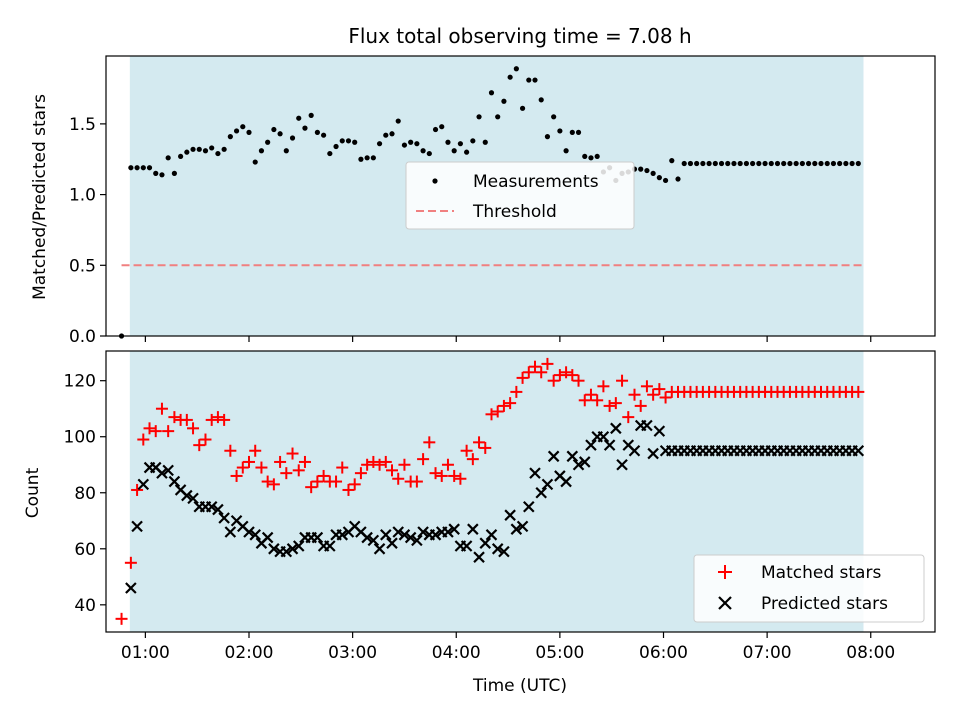 The height and width of the screenshot is (720, 960). I want to click on top-y-tick-label: 0.0, so click(82, 337).